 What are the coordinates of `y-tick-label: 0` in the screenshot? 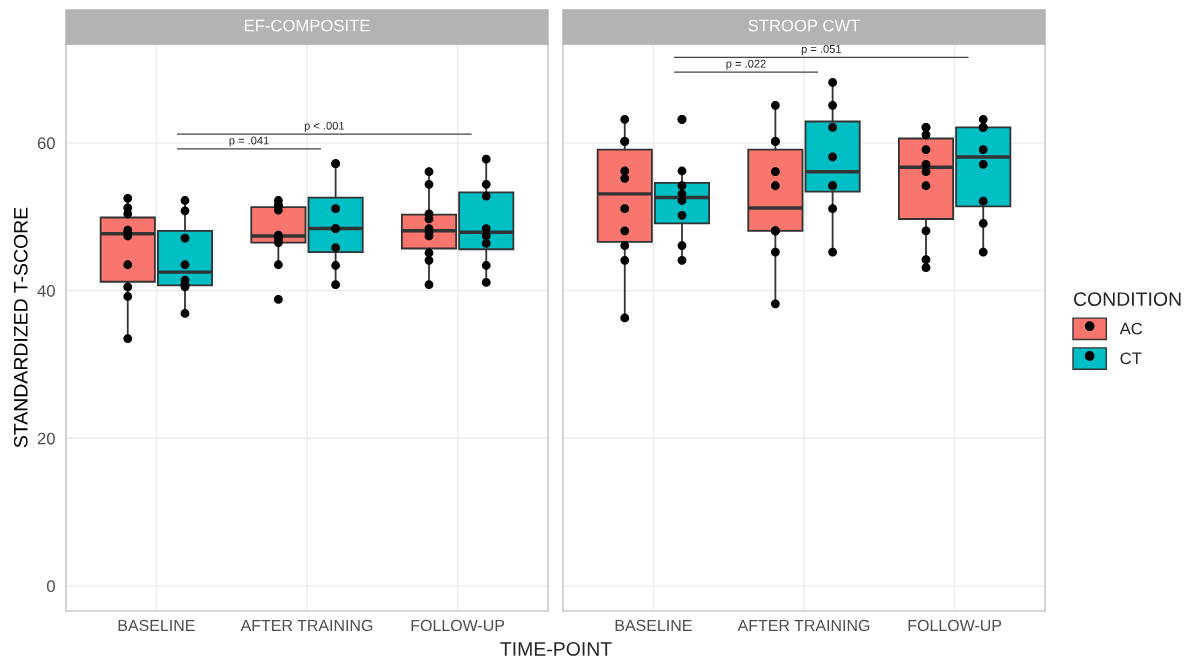 It's located at (50, 586).